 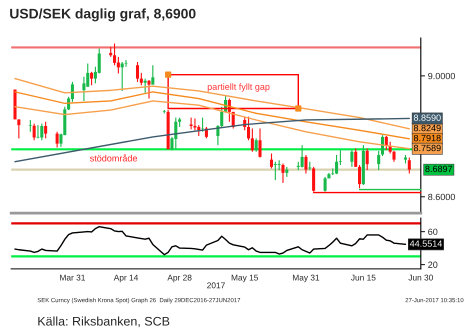 I want to click on ref-line-label: stödområde, so click(x=114, y=158).